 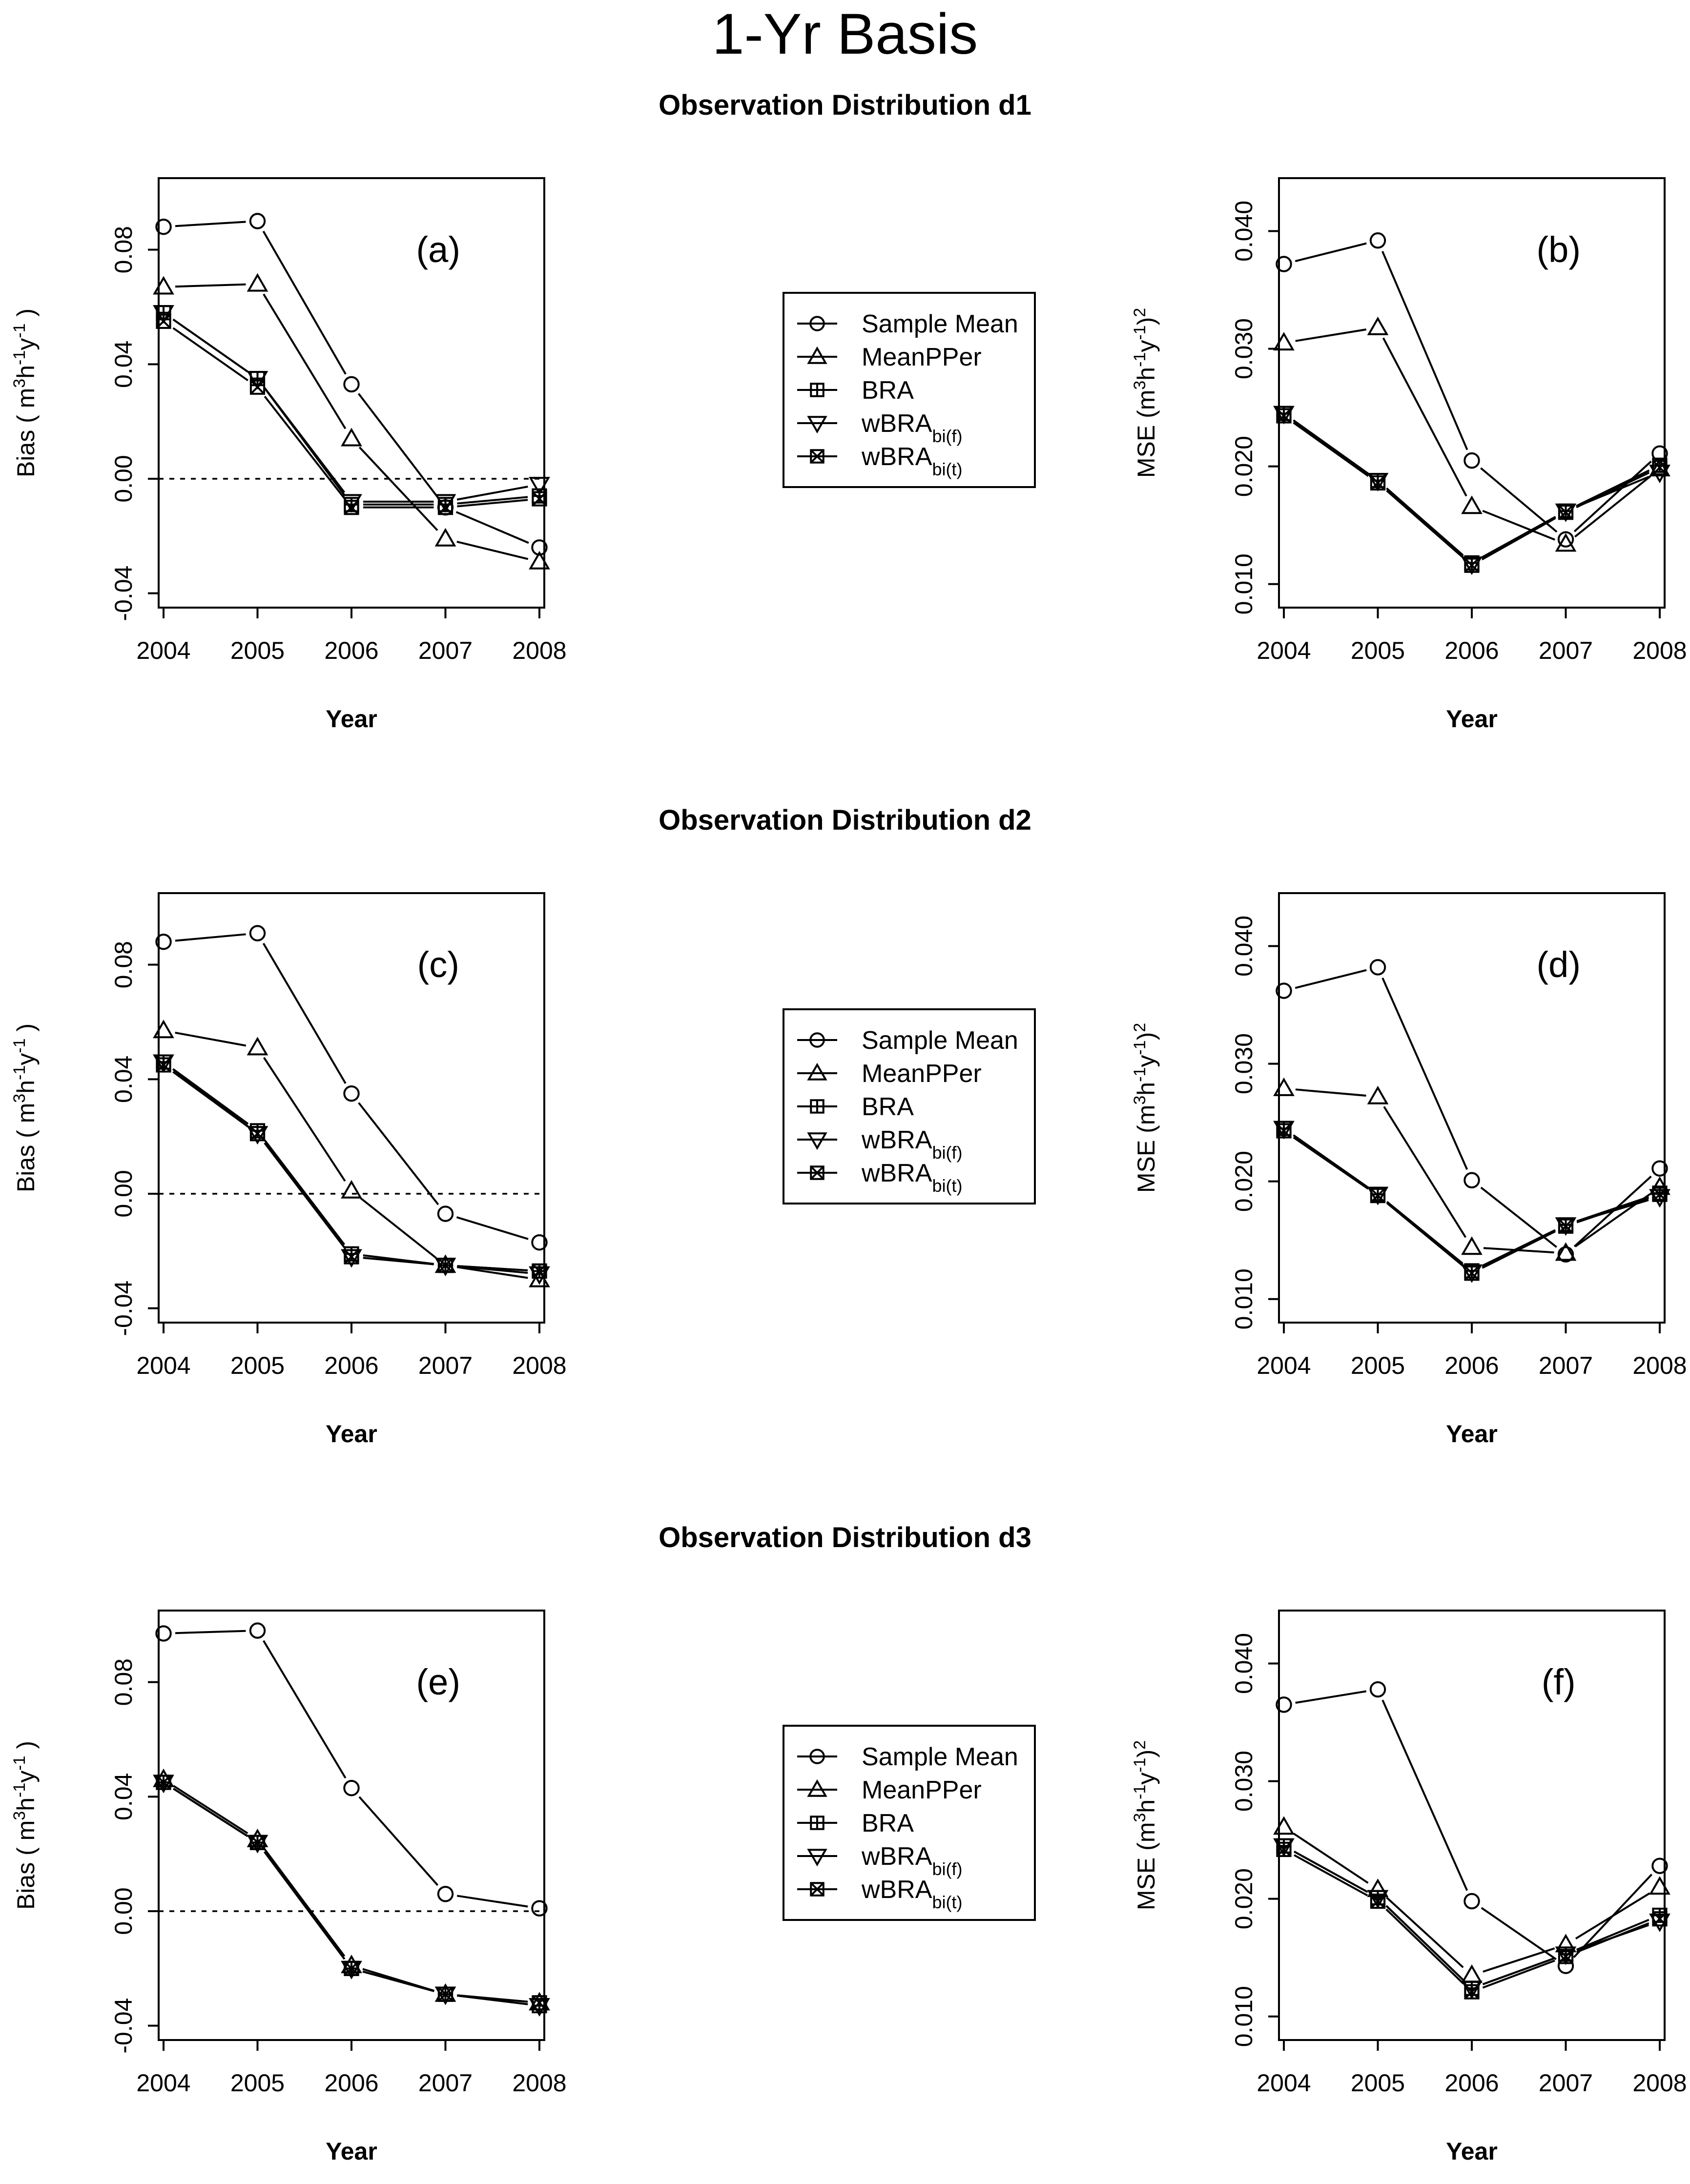 What do you see at coordinates (1146, 1825) in the screenshot?
I see `y-axis-label: MSE (m3h-1y-1)2` at bounding box center [1146, 1825].